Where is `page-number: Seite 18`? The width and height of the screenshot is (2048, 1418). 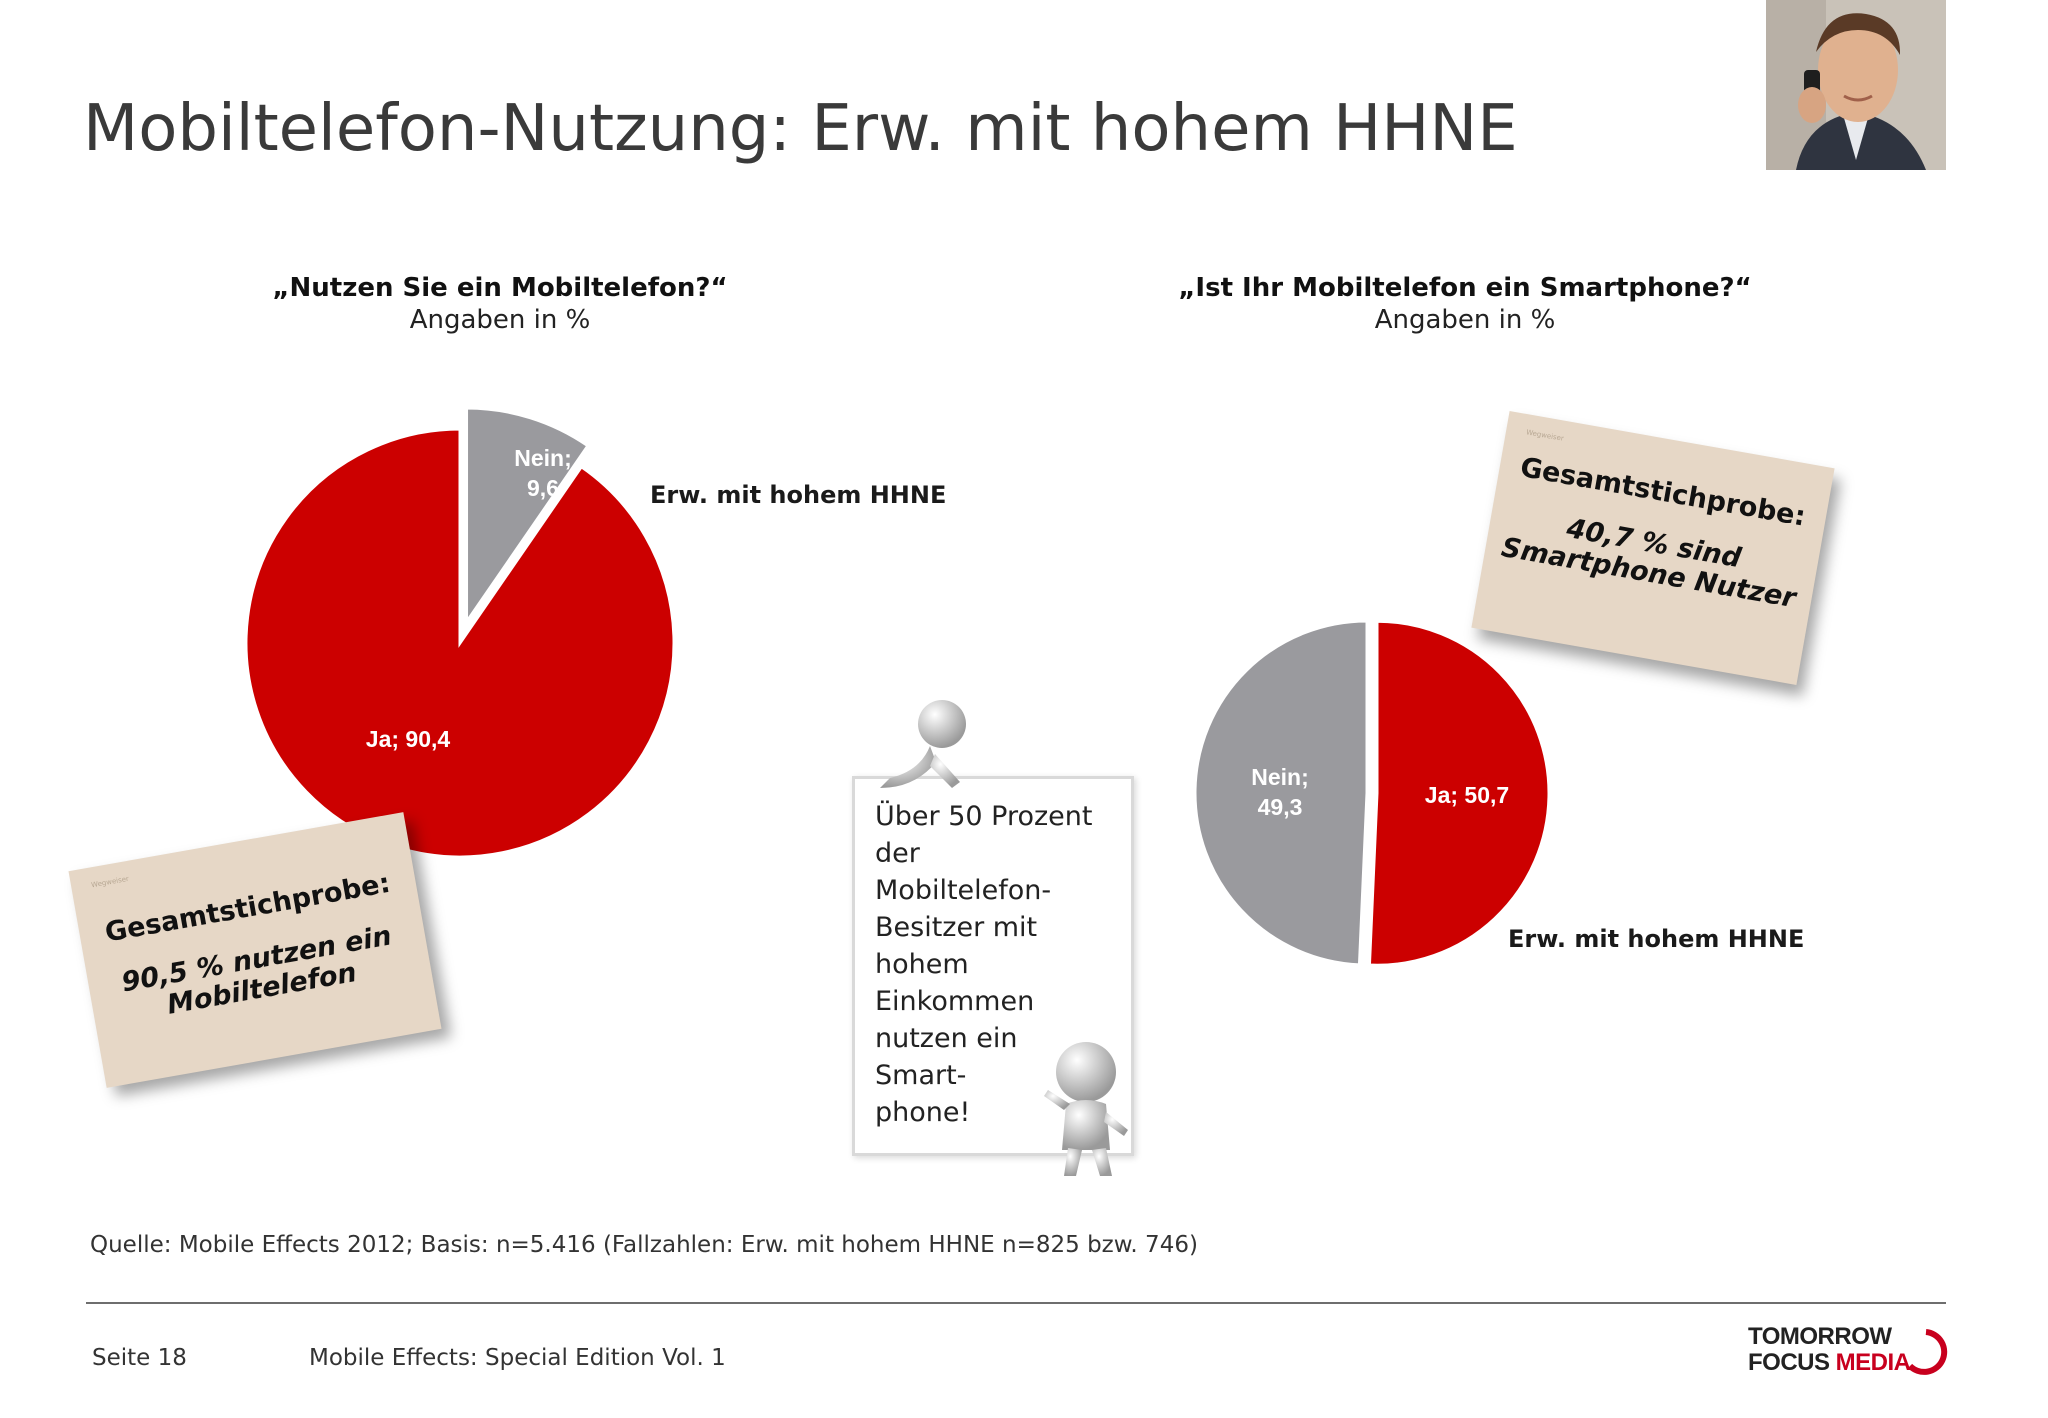 page-number: Seite 18 is located at coordinates (139, 1358).